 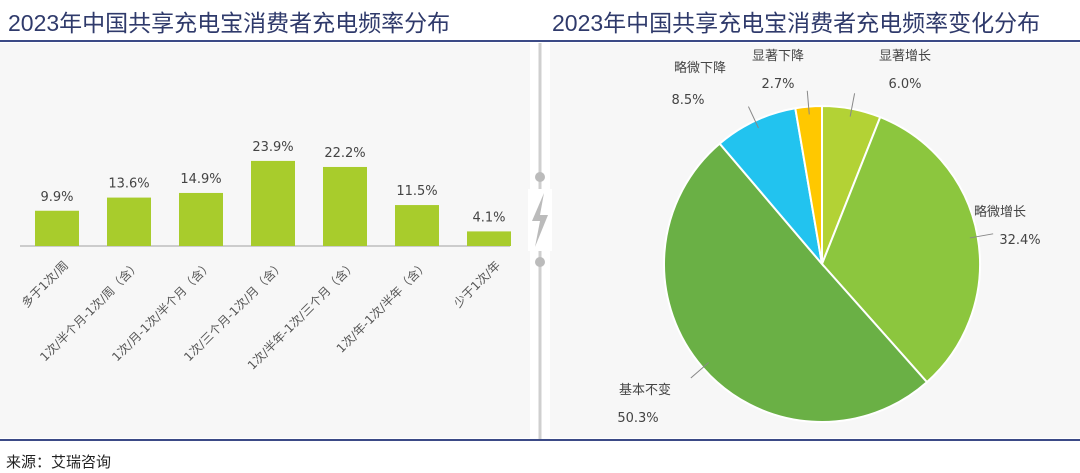 I want to click on slice-name-label: 显著下降, so click(x=778, y=56).